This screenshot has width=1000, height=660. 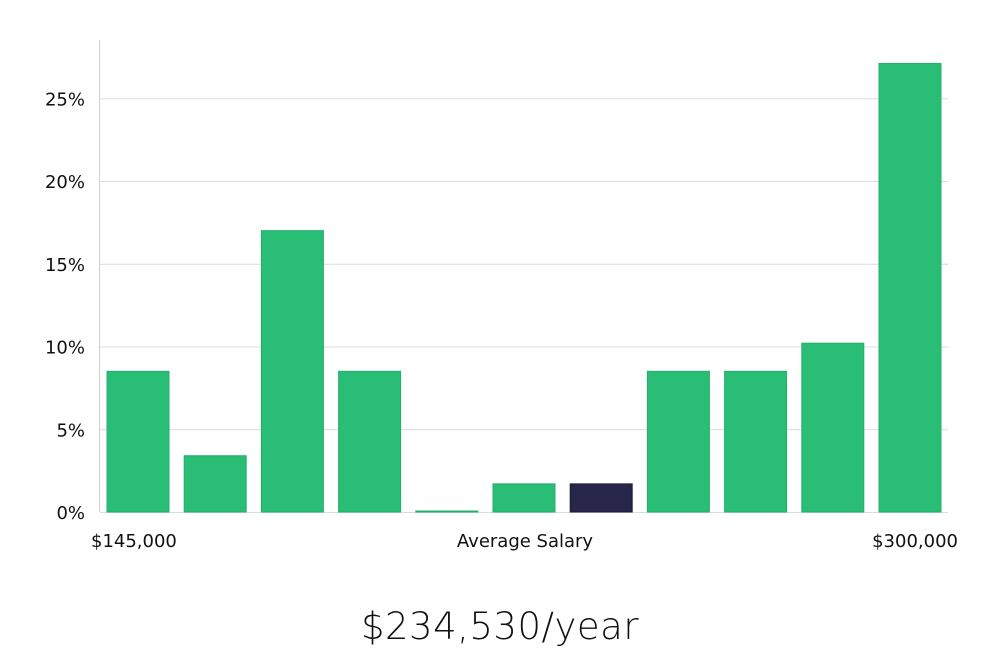 What do you see at coordinates (525, 541) in the screenshot?
I see `x-axis-title: Average Salary` at bounding box center [525, 541].